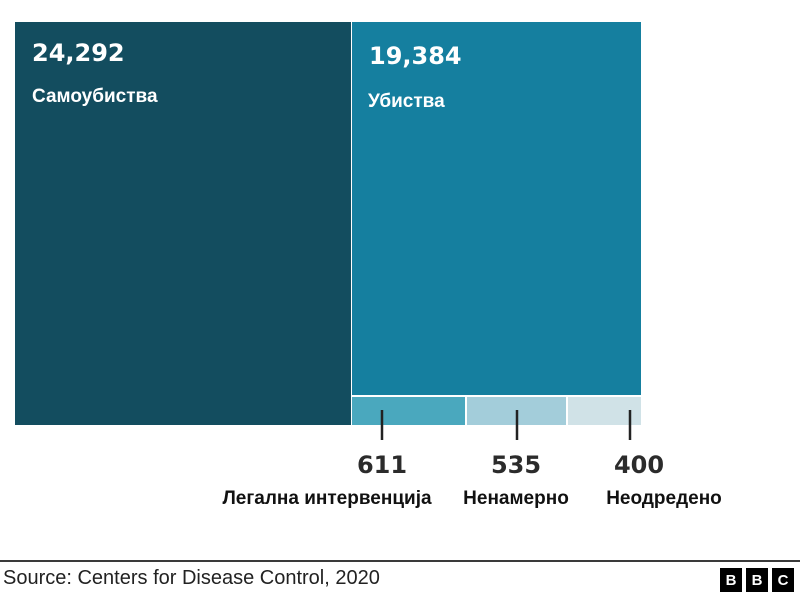 This screenshot has height=600, width=800. What do you see at coordinates (408, 411) in the screenshot?
I see `treemap-cell-legal-intervention` at bounding box center [408, 411].